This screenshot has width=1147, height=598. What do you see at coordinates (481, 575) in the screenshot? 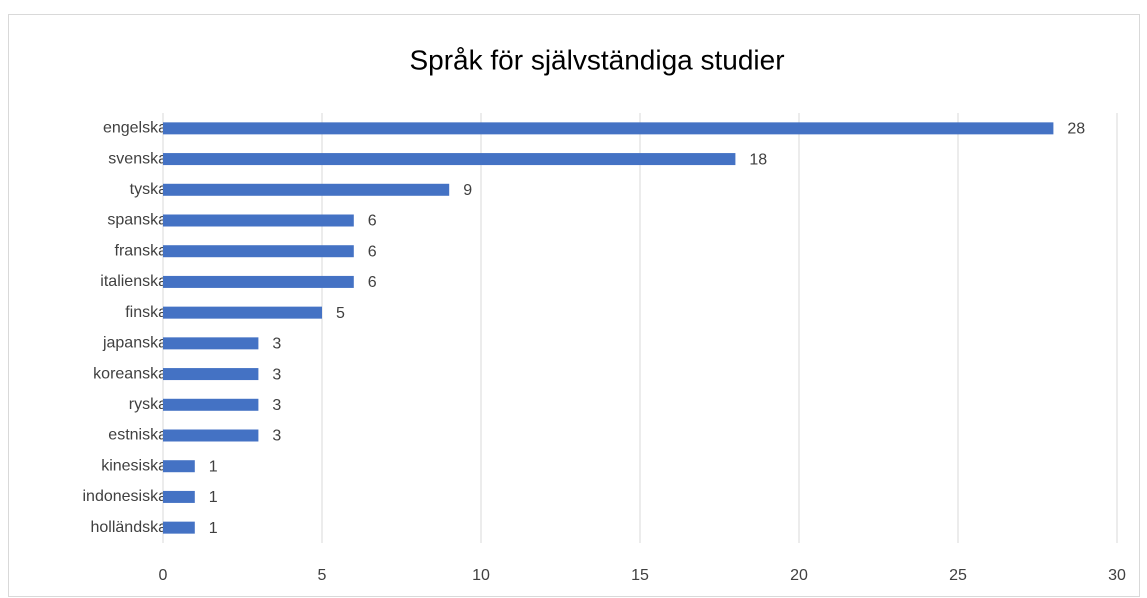
I see `x-tick-label: 10` at bounding box center [481, 575].